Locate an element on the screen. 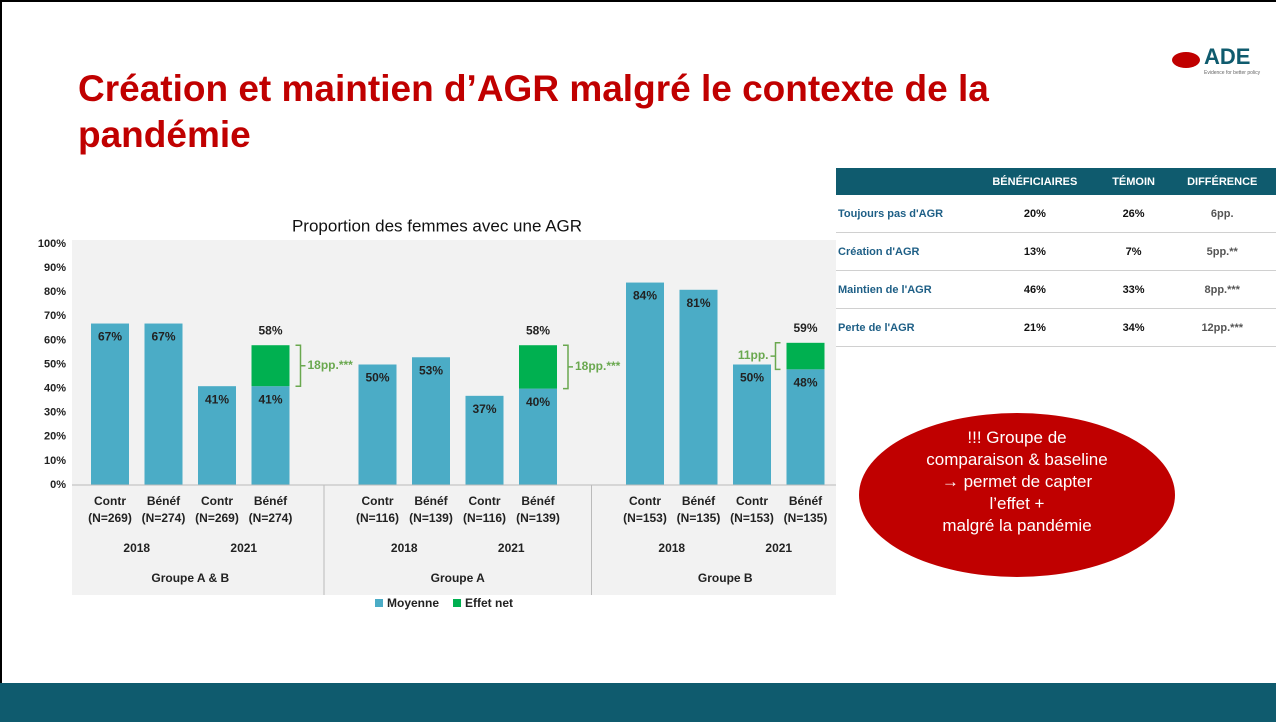  legend-label: Effet net is located at coordinates (489, 603).